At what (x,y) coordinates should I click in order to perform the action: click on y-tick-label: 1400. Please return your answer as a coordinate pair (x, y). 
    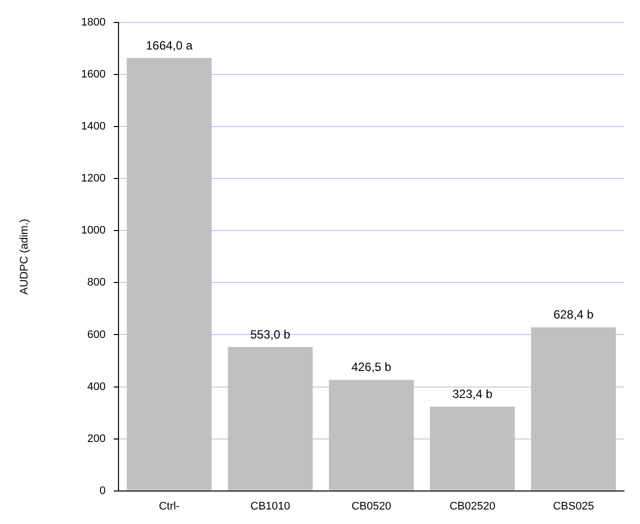
    Looking at the image, I should click on (93, 126).